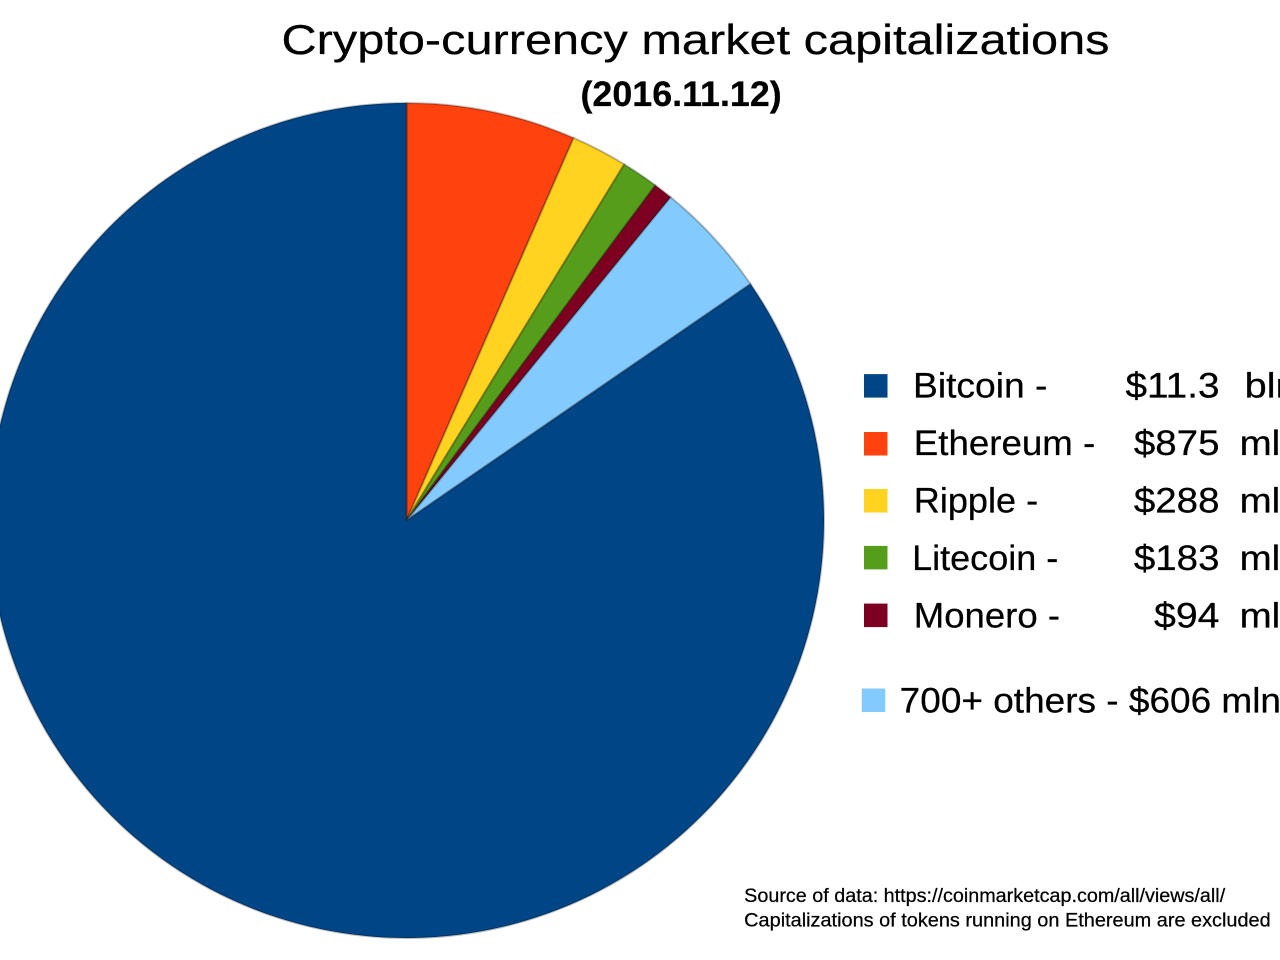  What do you see at coordinates (1090, 700) in the screenshot?
I see `svg-text: 700+ others - $606 mln` at bounding box center [1090, 700].